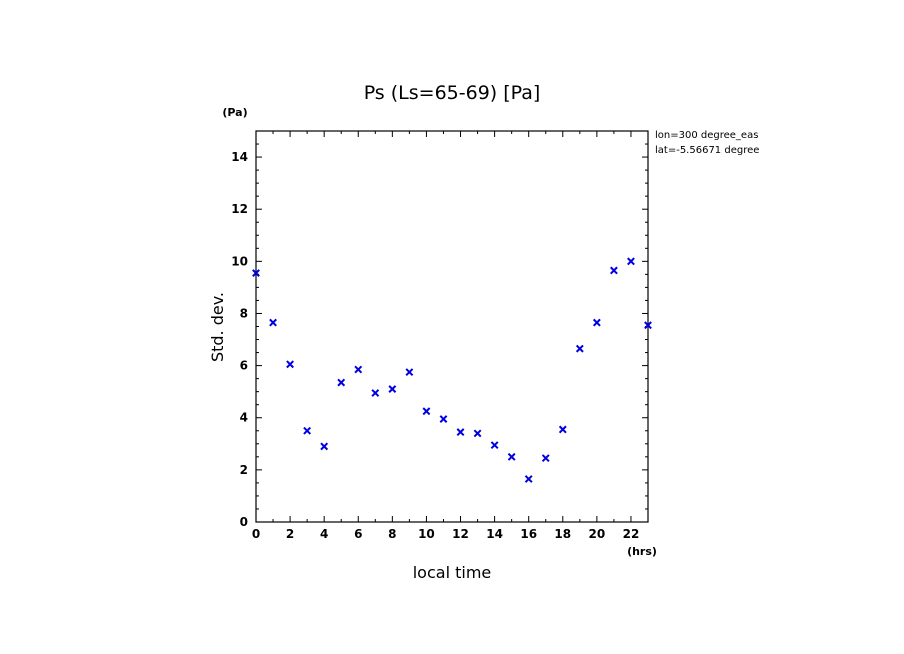  Describe the element at coordinates (256, 534) in the screenshot. I see `x-tick-label: 0` at that location.